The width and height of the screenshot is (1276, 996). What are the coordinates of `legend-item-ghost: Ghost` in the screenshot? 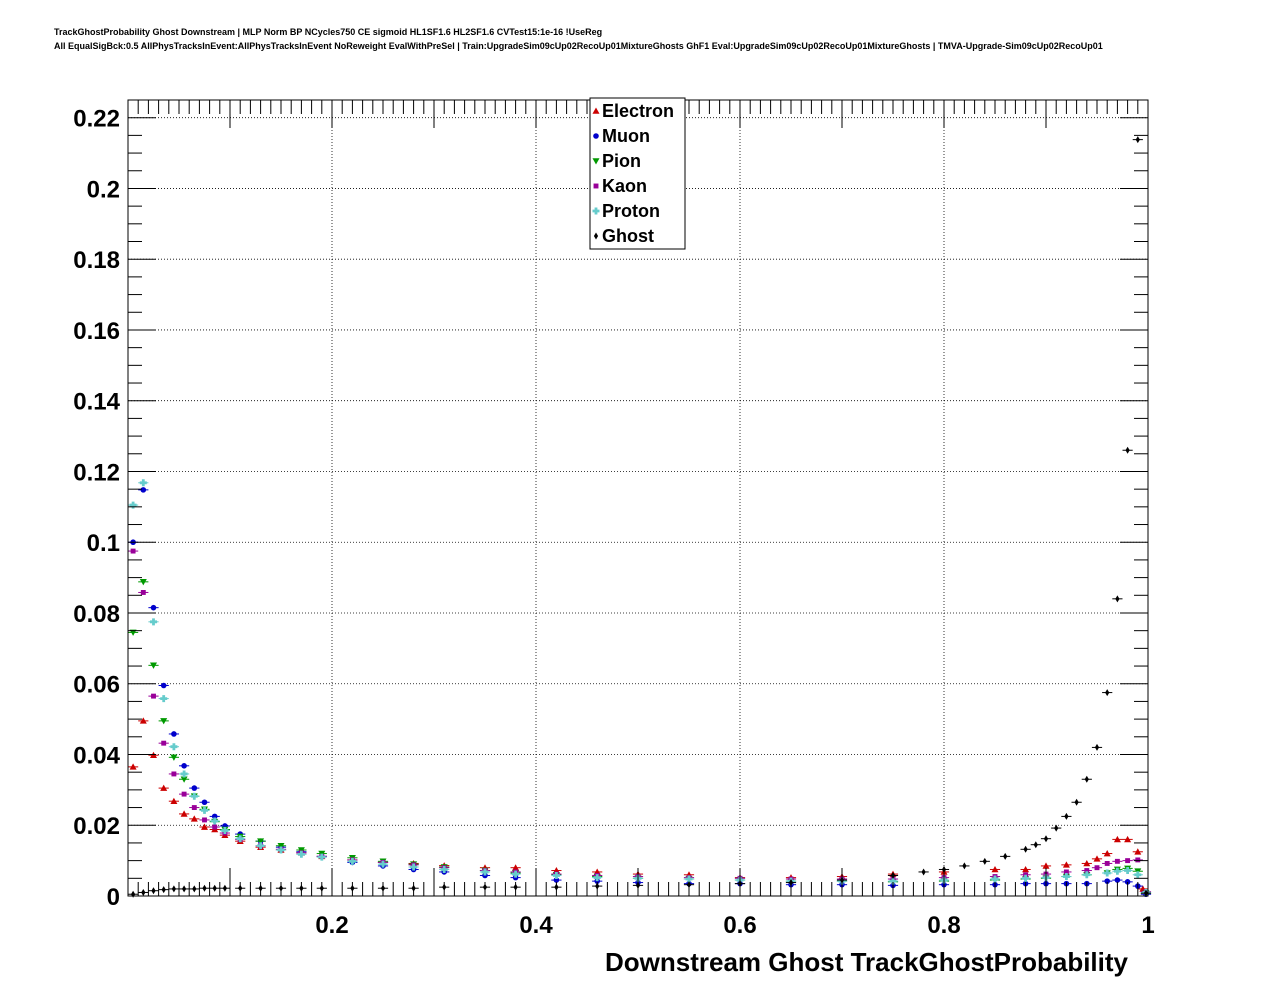 It's located at (623, 236).